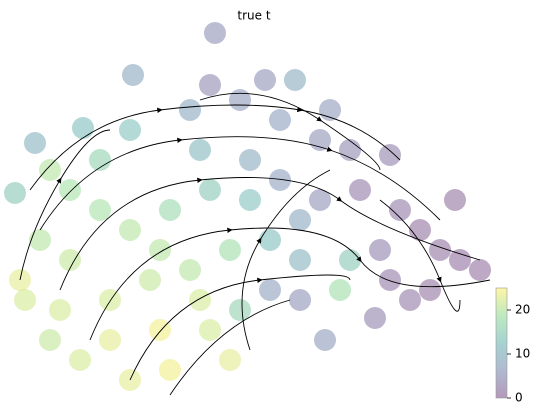 The height and width of the screenshot is (417, 543). Describe the element at coordinates (522, 310) in the screenshot. I see `colorbar-tick-label: 20` at that location.